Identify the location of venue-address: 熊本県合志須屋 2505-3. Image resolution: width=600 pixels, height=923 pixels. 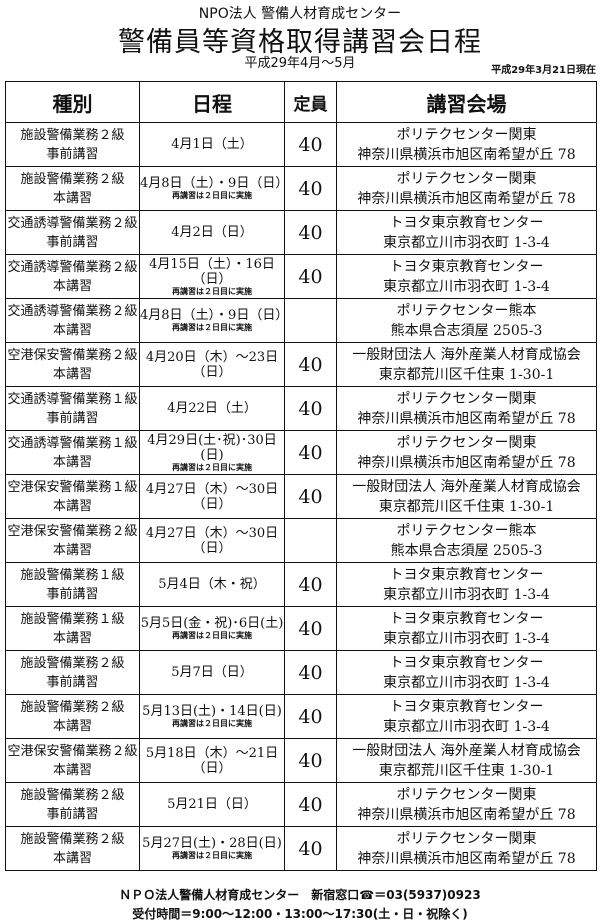
(466, 330).